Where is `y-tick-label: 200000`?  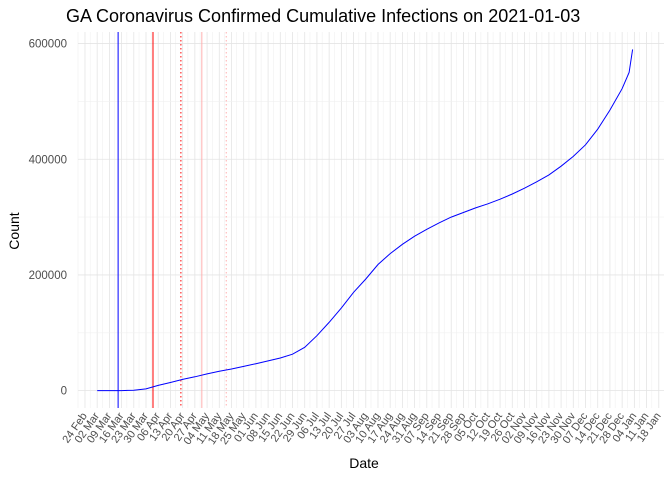
y-tick-label: 200000 is located at coordinates (48, 276).